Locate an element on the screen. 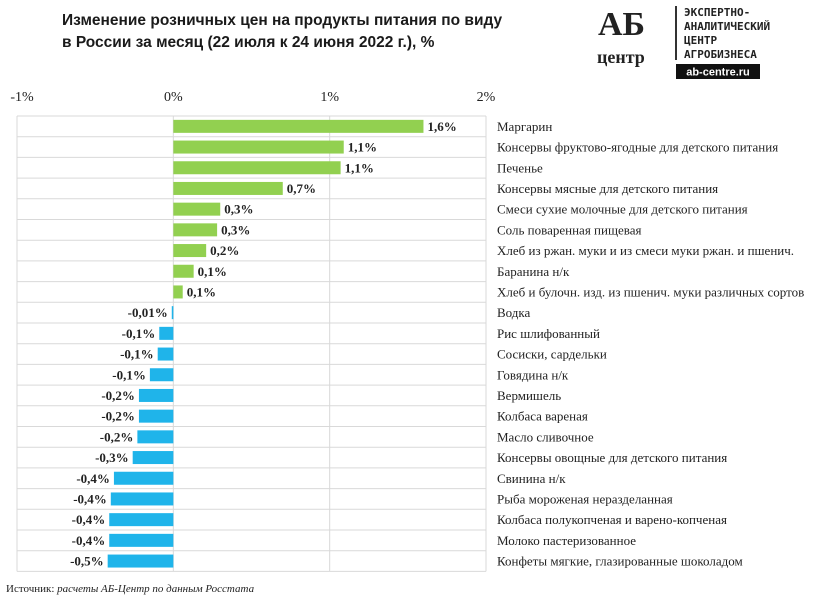 The image size is (829, 599). source-label: Источник: is located at coordinates (30, 589).